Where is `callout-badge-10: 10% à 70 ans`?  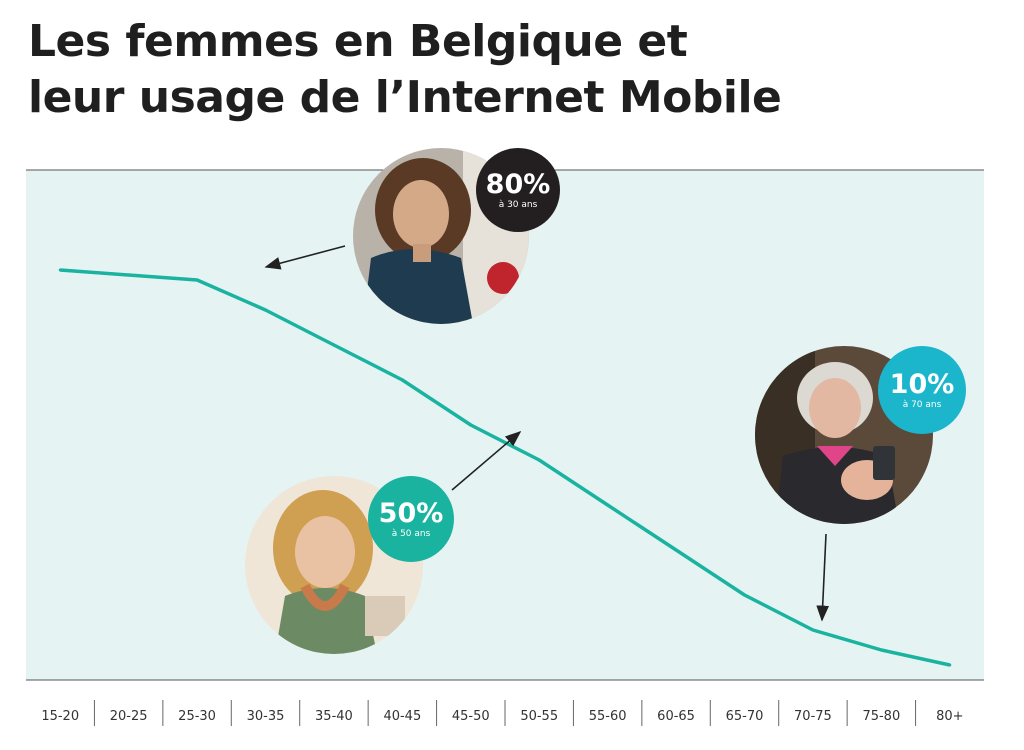
callout-badge-10: 10% à 70 ans is located at coordinates (922, 390).